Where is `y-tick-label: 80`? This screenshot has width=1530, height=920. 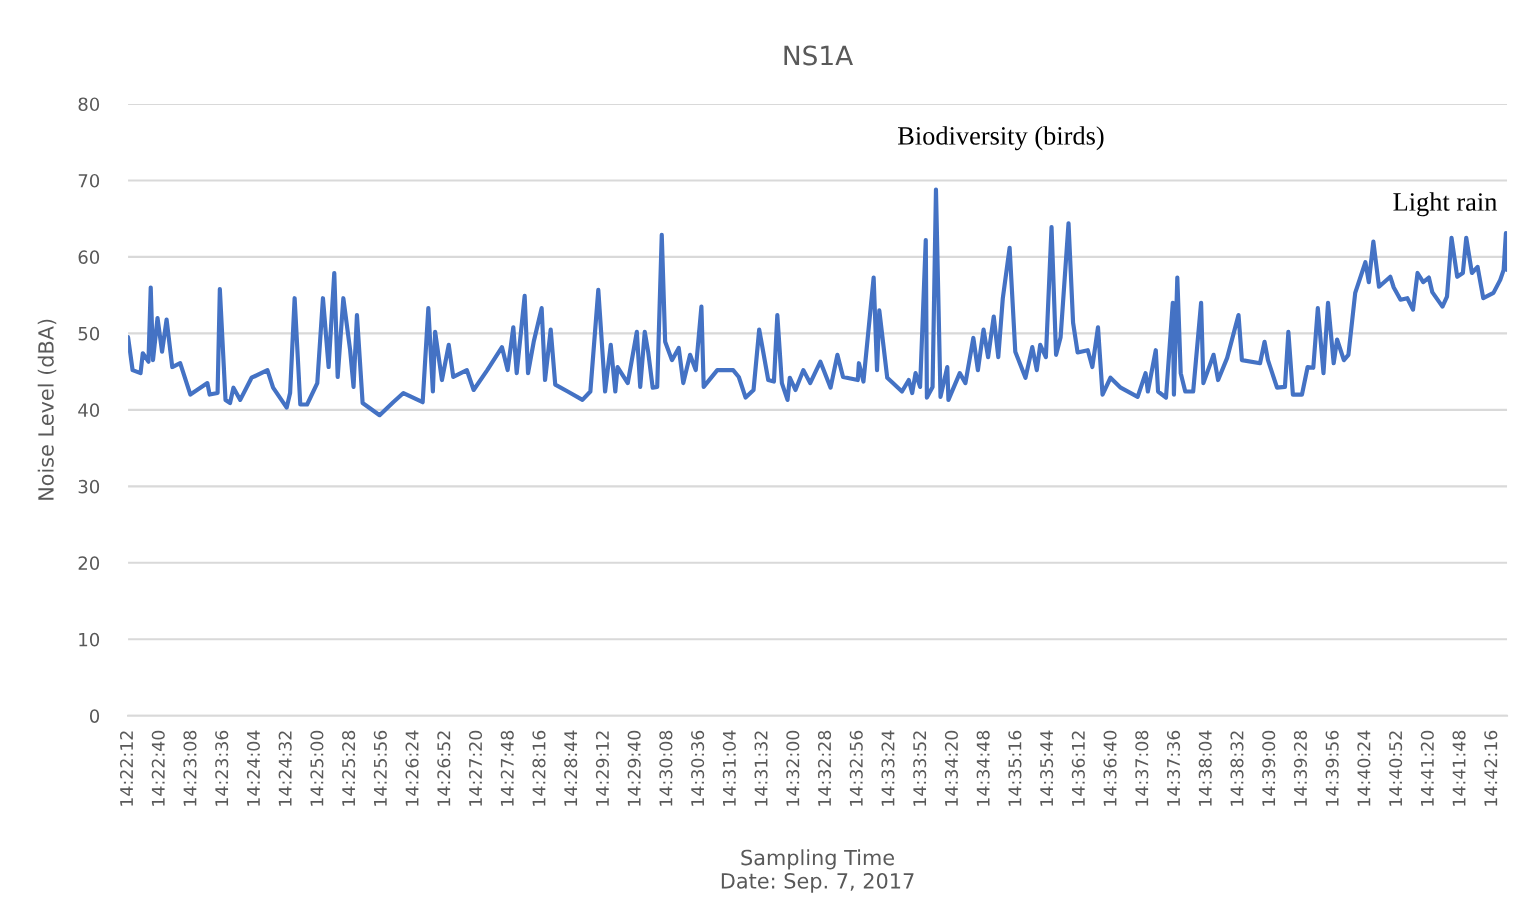 y-tick-label: 80 is located at coordinates (89, 104).